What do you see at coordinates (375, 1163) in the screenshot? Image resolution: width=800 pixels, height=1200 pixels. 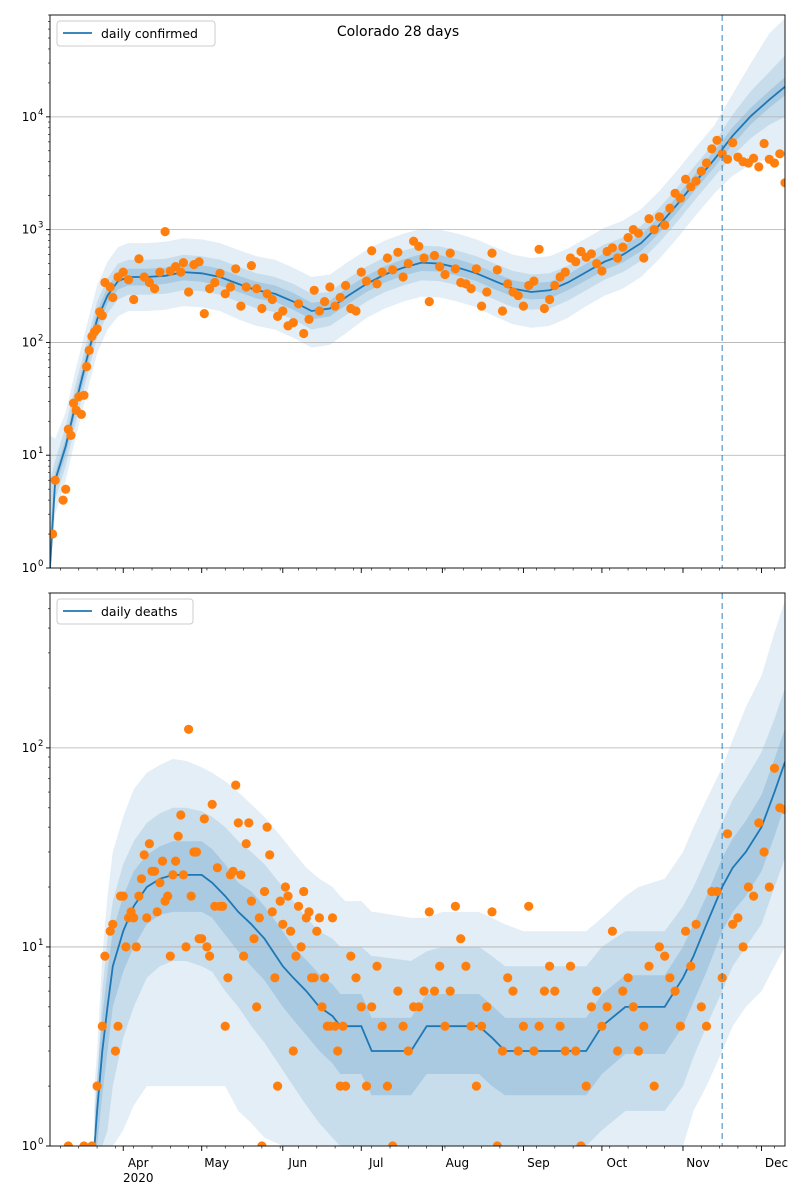 I see `x-tick-label: Jul` at bounding box center [375, 1163].